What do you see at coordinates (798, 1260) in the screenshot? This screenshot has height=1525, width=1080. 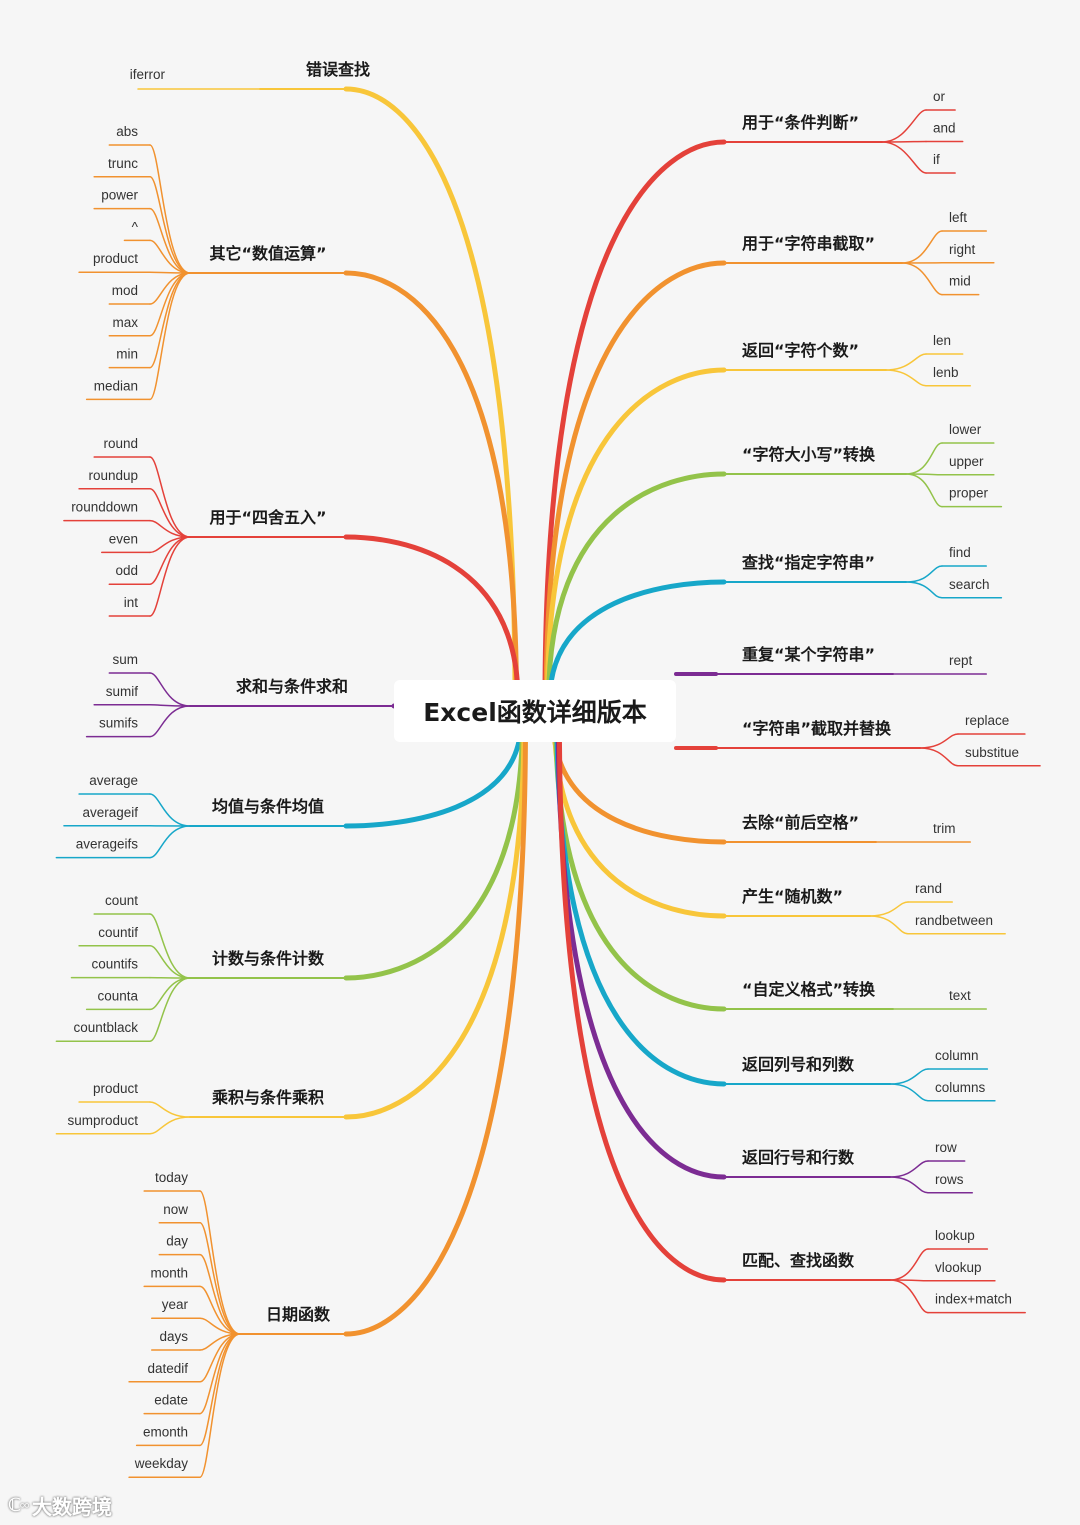 I see `topic-label-right: 匹配、查找函数` at bounding box center [798, 1260].